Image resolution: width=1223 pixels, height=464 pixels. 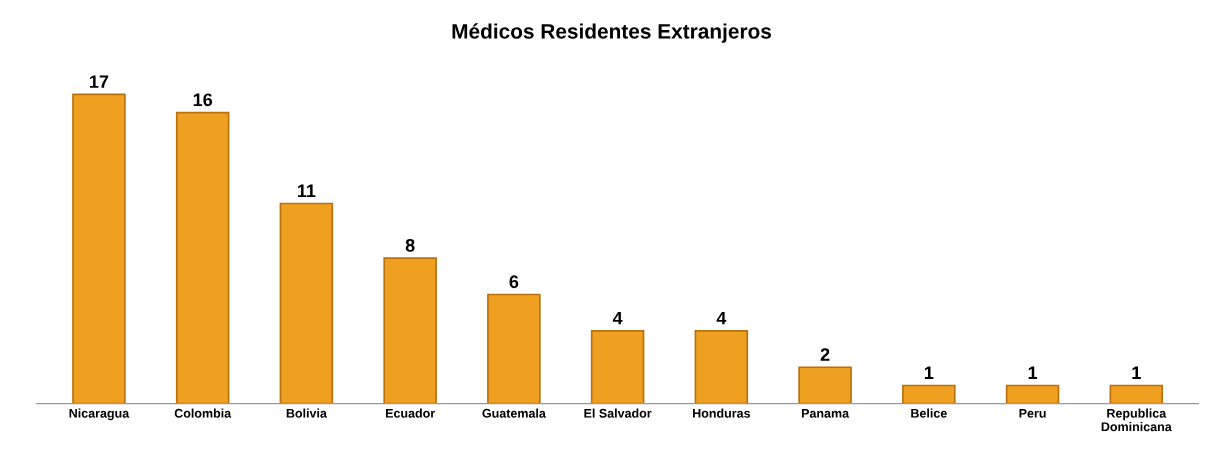 I want to click on x-tick-label: Colombia, so click(x=203, y=413).